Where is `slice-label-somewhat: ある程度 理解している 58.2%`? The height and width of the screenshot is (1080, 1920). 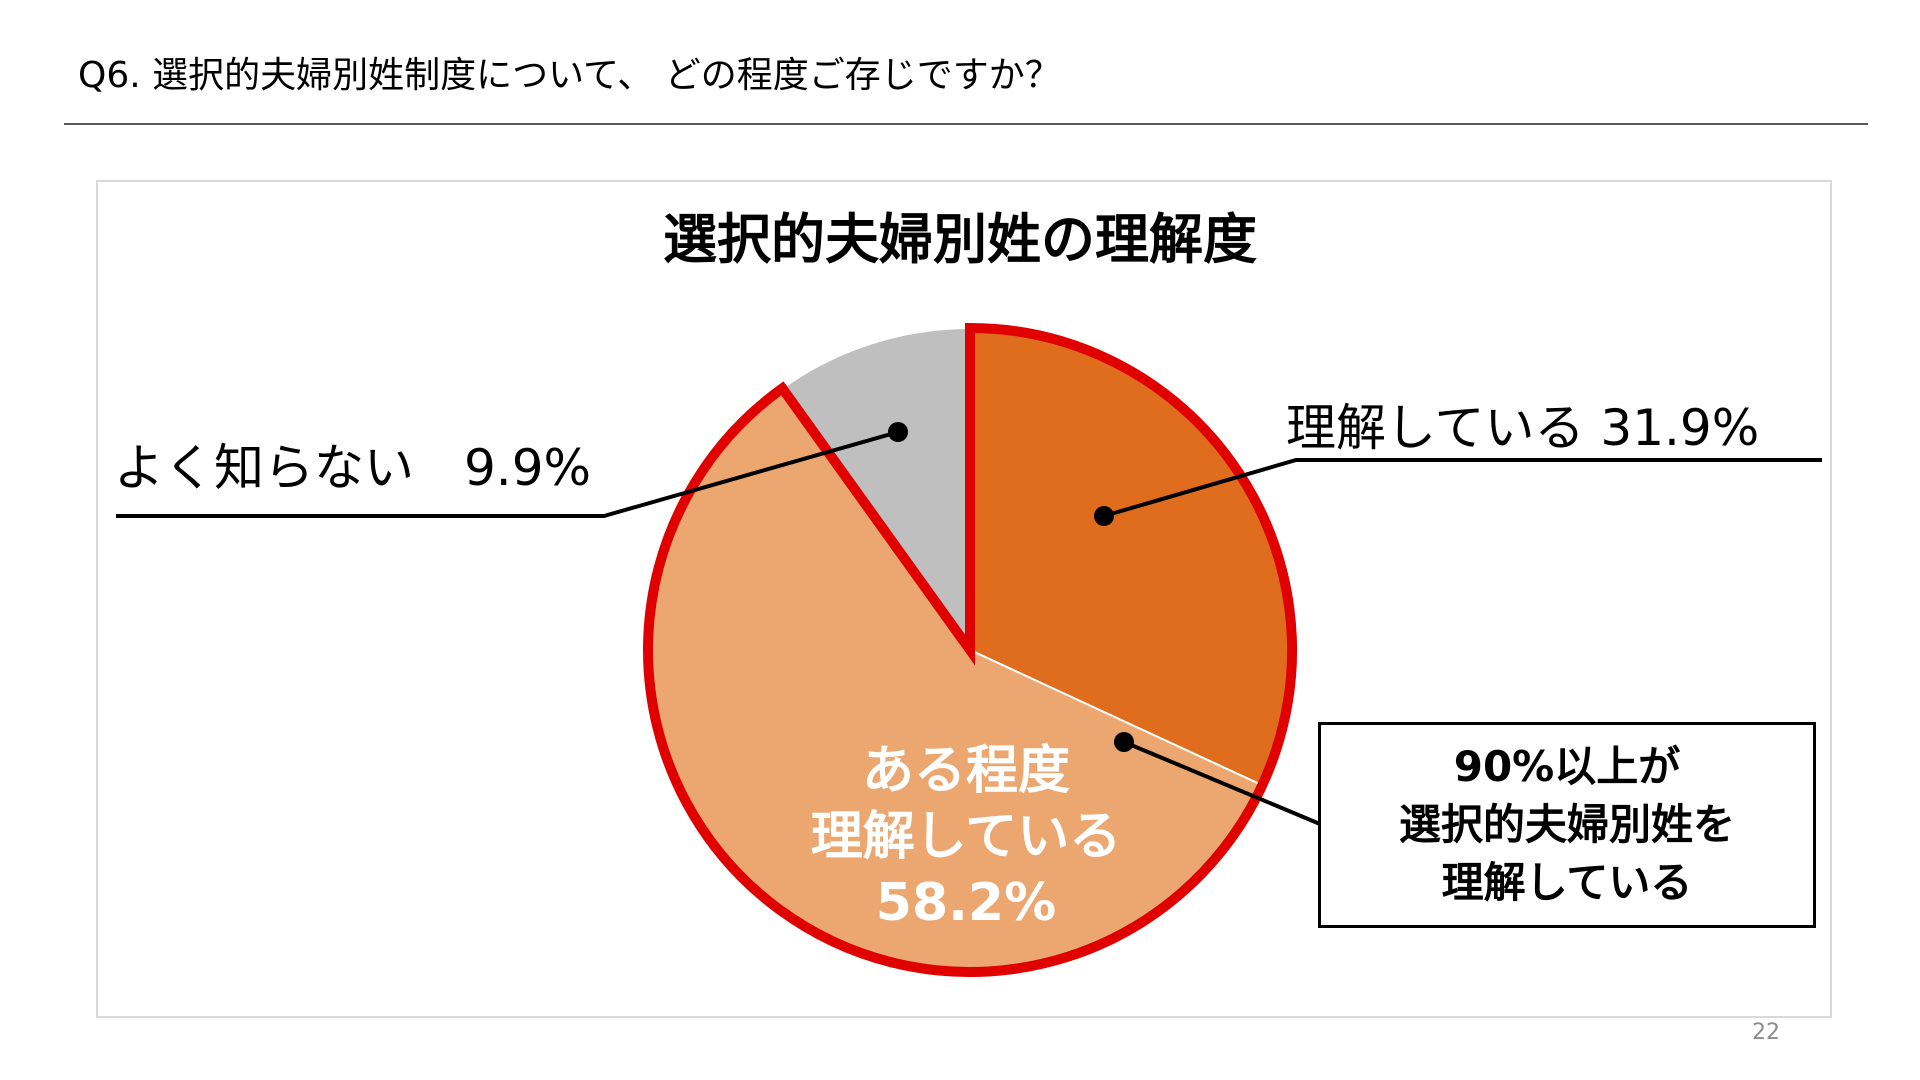
slice-label-somewhat: ある程度 理解している 58.2% is located at coordinates (966, 837).